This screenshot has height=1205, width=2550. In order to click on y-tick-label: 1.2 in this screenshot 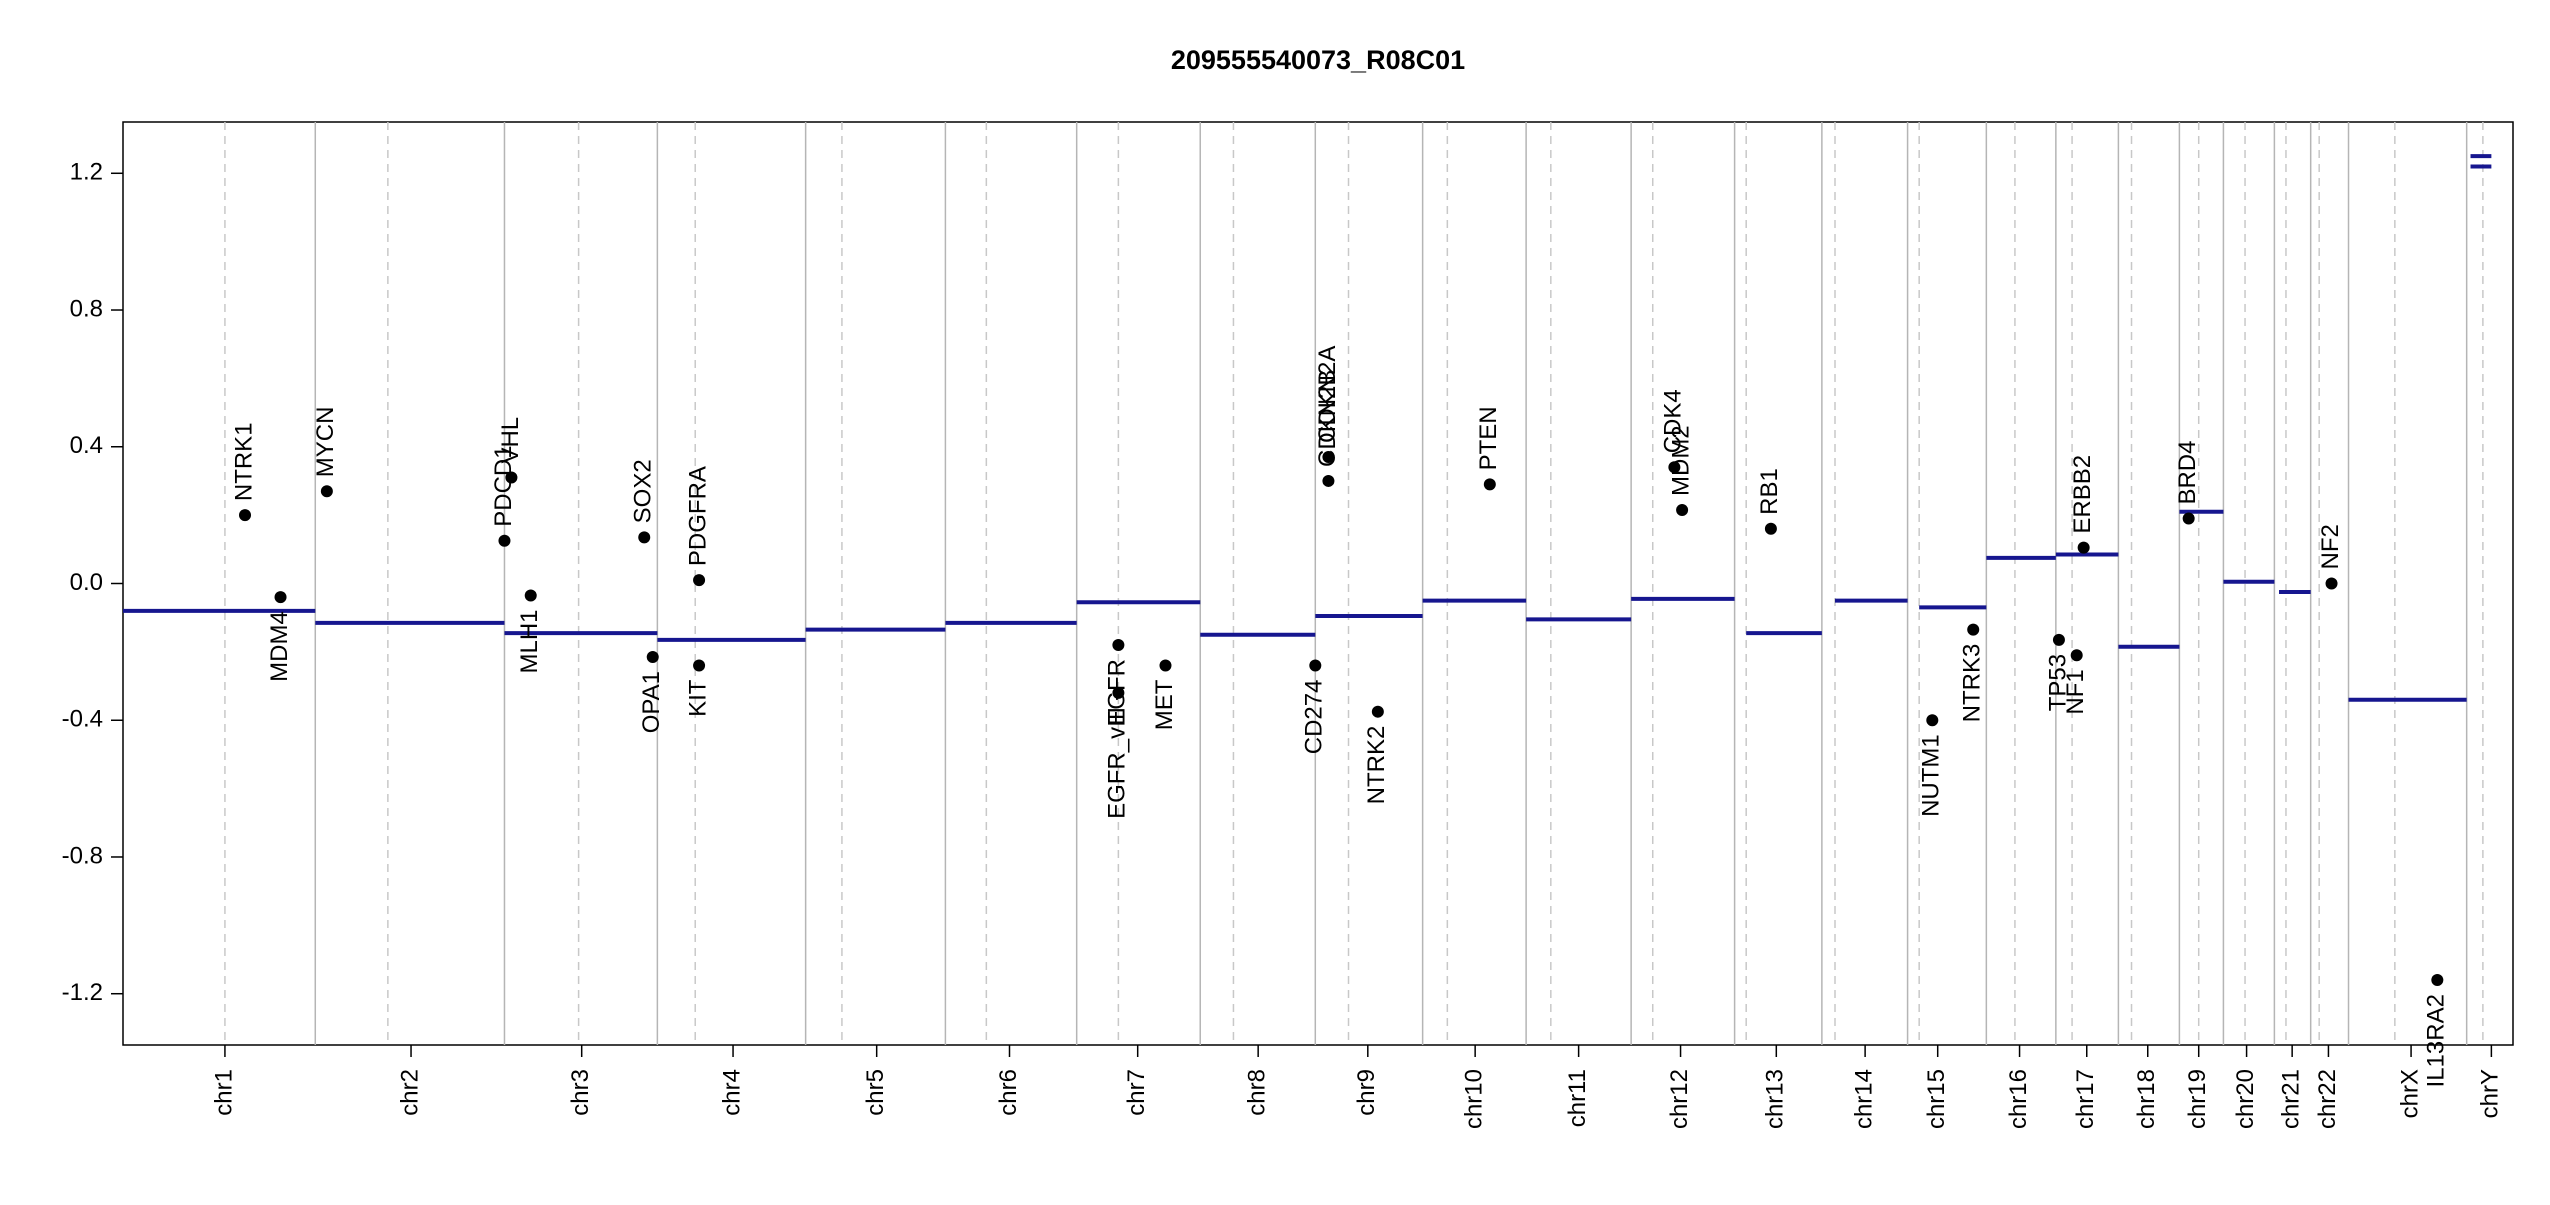, I will do `click(86, 172)`.